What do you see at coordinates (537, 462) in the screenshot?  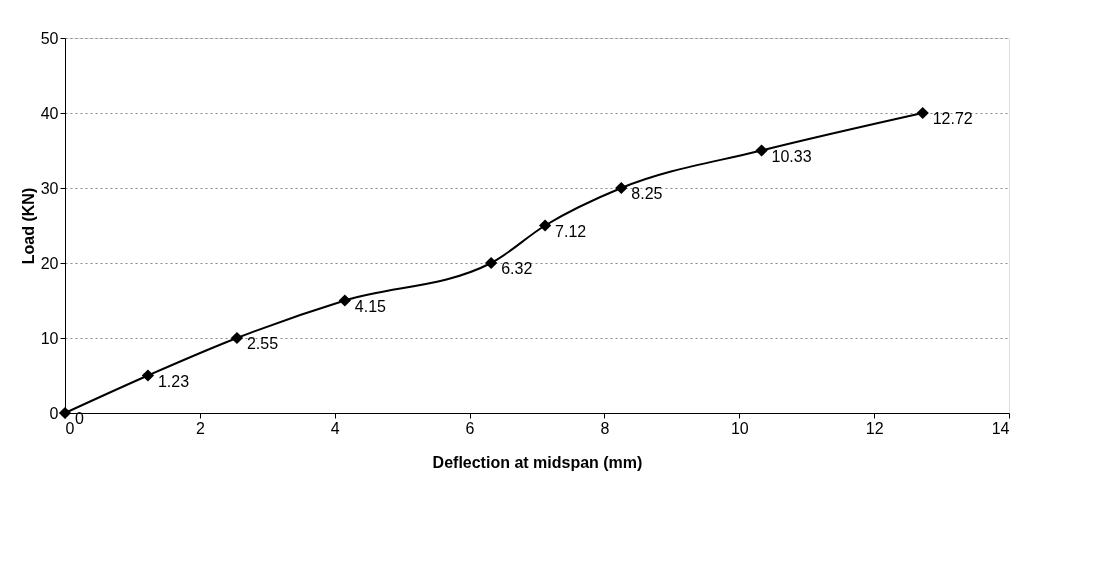 I see `x-axis-title: Deflection at midspan (mm)` at bounding box center [537, 462].